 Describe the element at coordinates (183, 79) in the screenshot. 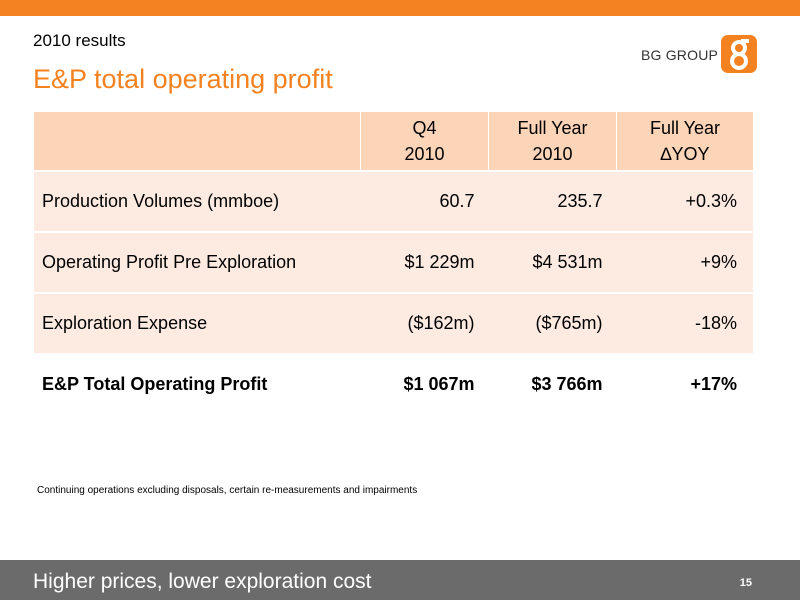

I see `slide-title: E&P total operating profit` at that location.